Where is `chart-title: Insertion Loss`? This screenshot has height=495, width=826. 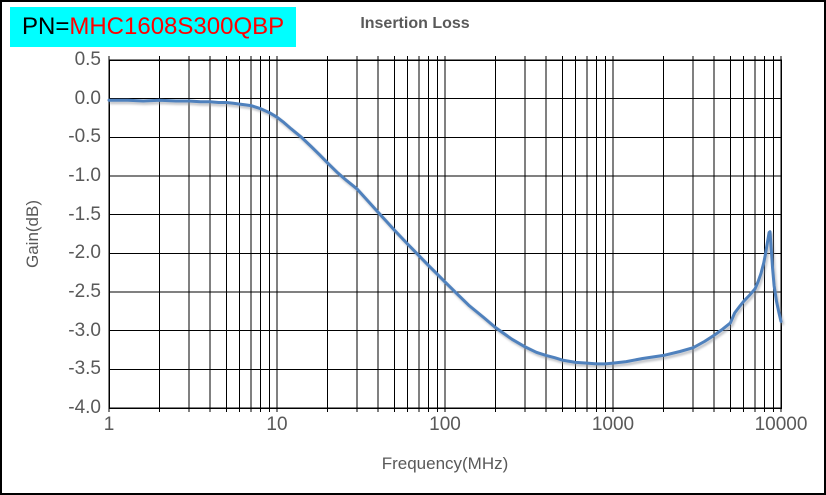
chart-title: Insertion Loss is located at coordinates (415, 23).